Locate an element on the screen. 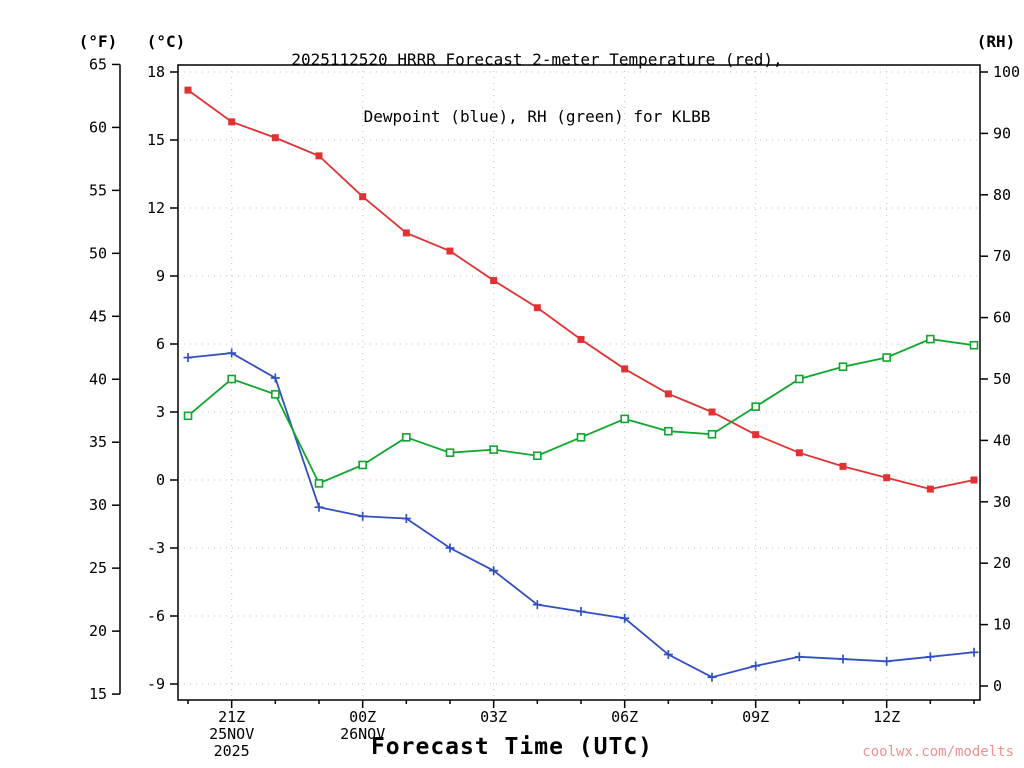 Image resolution: width=1024 pixels, height=768 pixels. svg-text: 25 is located at coordinates (98, 568).